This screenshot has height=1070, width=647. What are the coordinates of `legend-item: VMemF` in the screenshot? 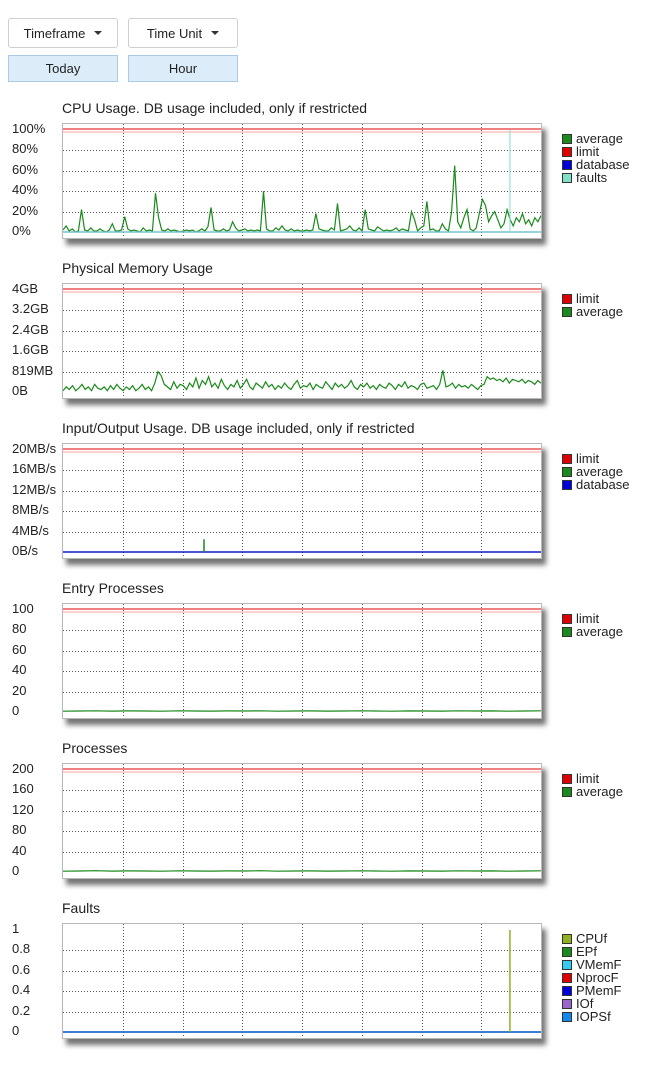 It's located at (592, 964).